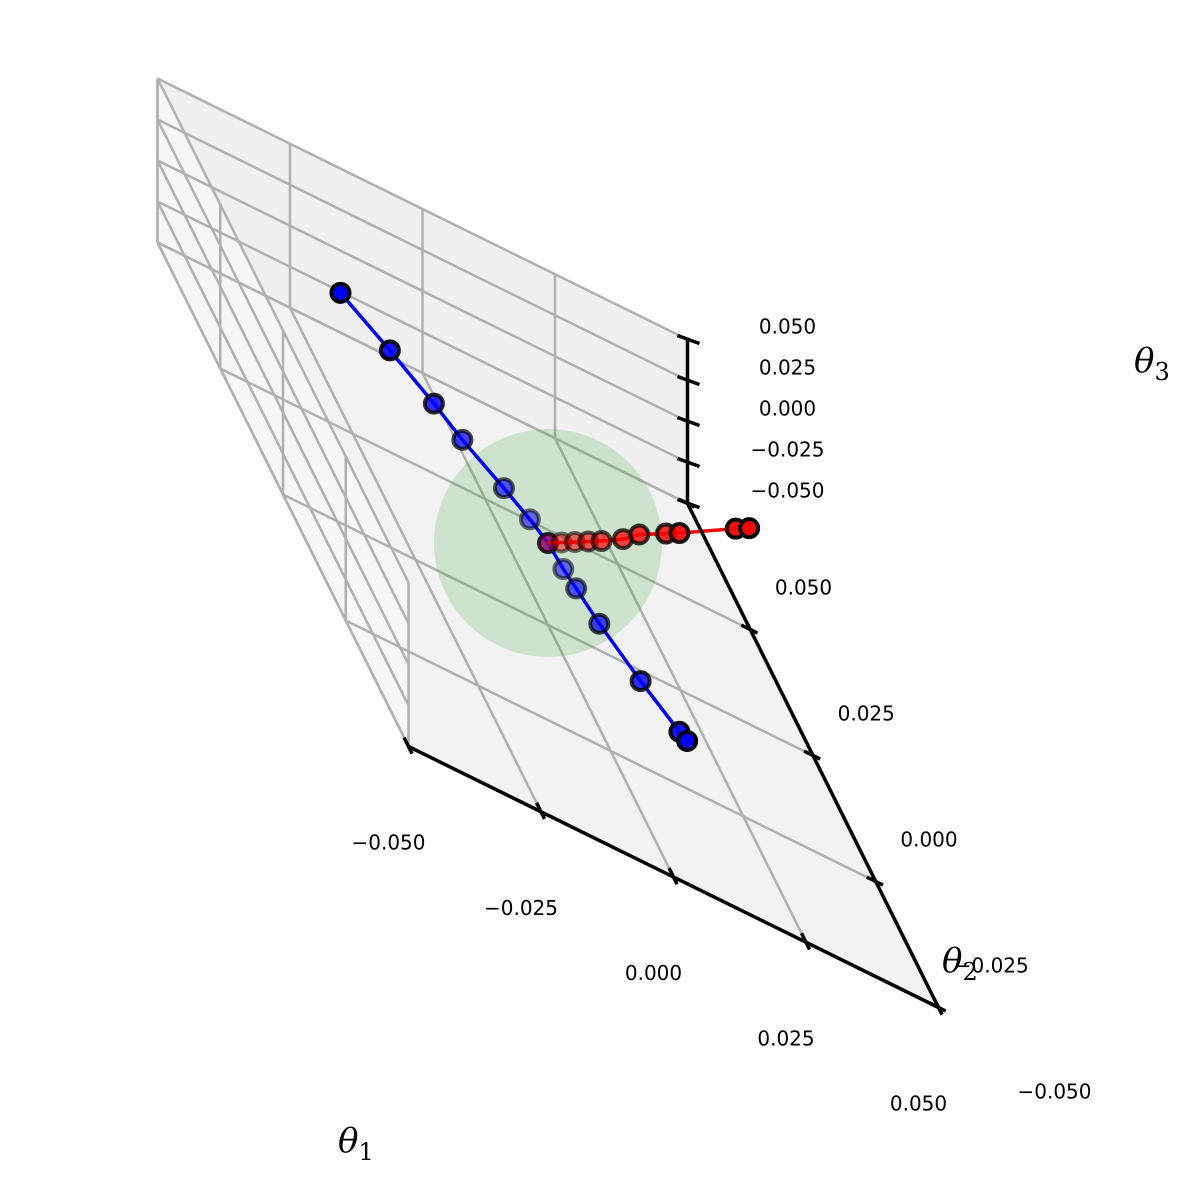 Image resolution: width=1200 pixels, height=1200 pixels. Describe the element at coordinates (388, 843) in the screenshot. I see `x-tick-label: −0.050` at that location.